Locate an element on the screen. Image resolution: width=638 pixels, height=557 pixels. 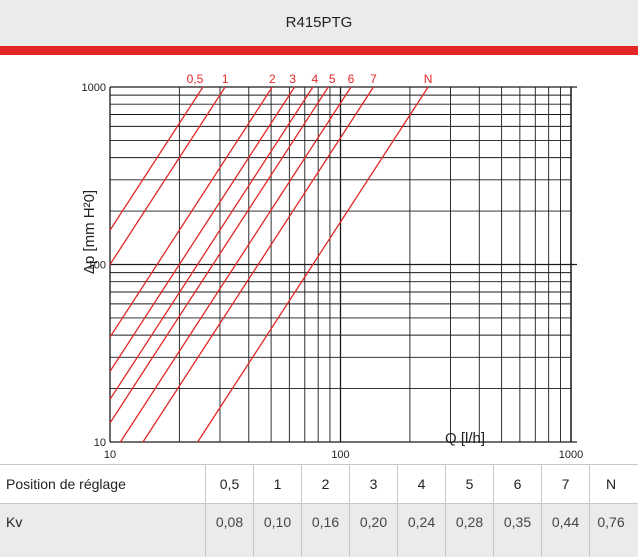
header: R415PTG is located at coordinates (319, 23).